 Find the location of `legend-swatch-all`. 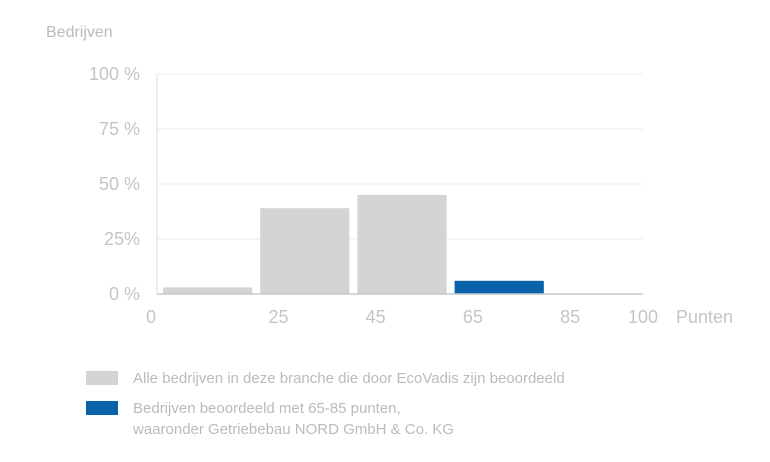

legend-swatch-all is located at coordinates (102, 378).